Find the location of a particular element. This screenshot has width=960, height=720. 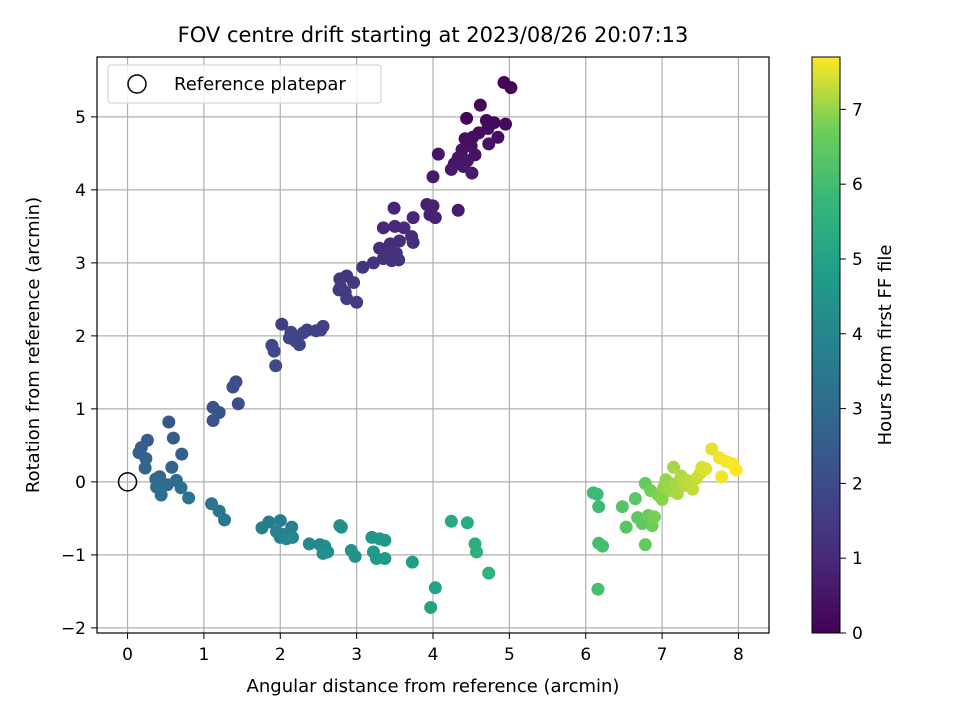

legend-marker-icon is located at coordinates (137, 84).